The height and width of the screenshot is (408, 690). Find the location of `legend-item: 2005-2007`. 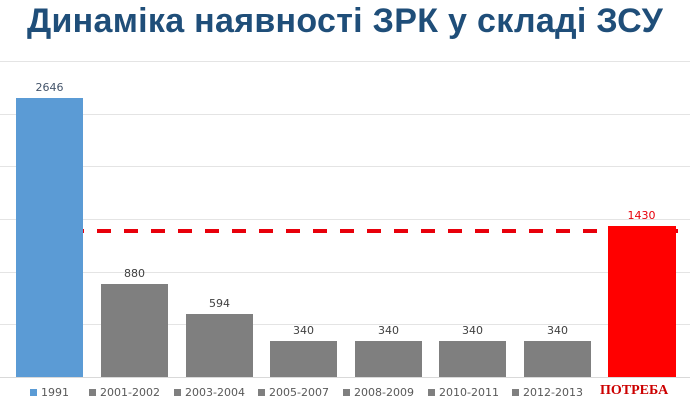

legend-item: 2005-2007 is located at coordinates (293, 392).